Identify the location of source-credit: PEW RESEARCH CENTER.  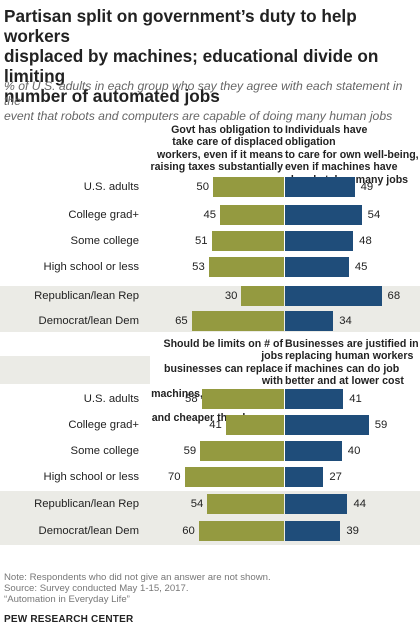
(69, 619).